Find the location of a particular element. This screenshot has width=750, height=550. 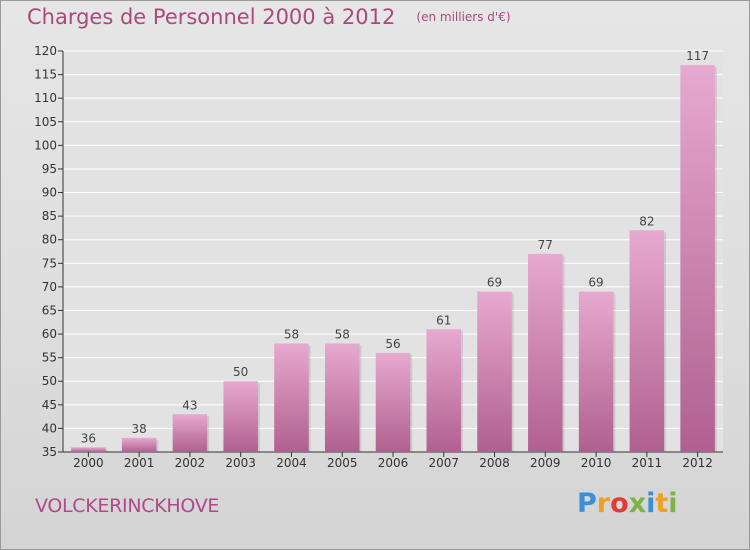

x-tick-label: 2006 is located at coordinates (393, 463).